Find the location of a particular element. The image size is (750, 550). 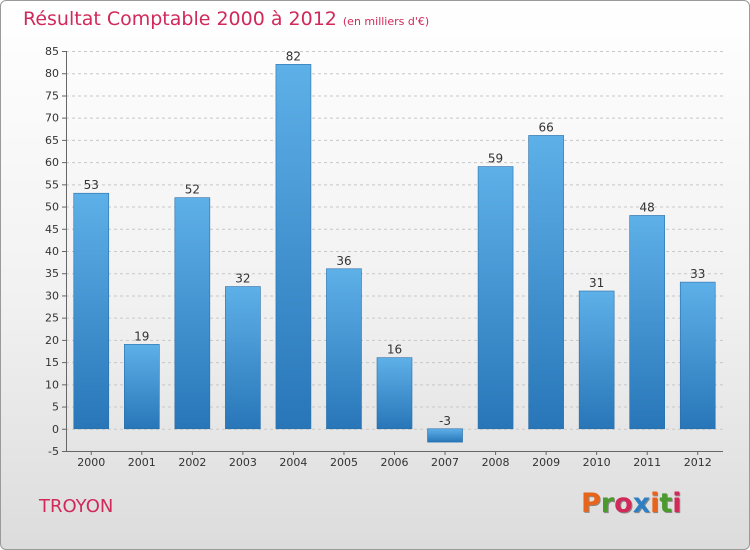

data-label: 66 is located at coordinates (545, 127).